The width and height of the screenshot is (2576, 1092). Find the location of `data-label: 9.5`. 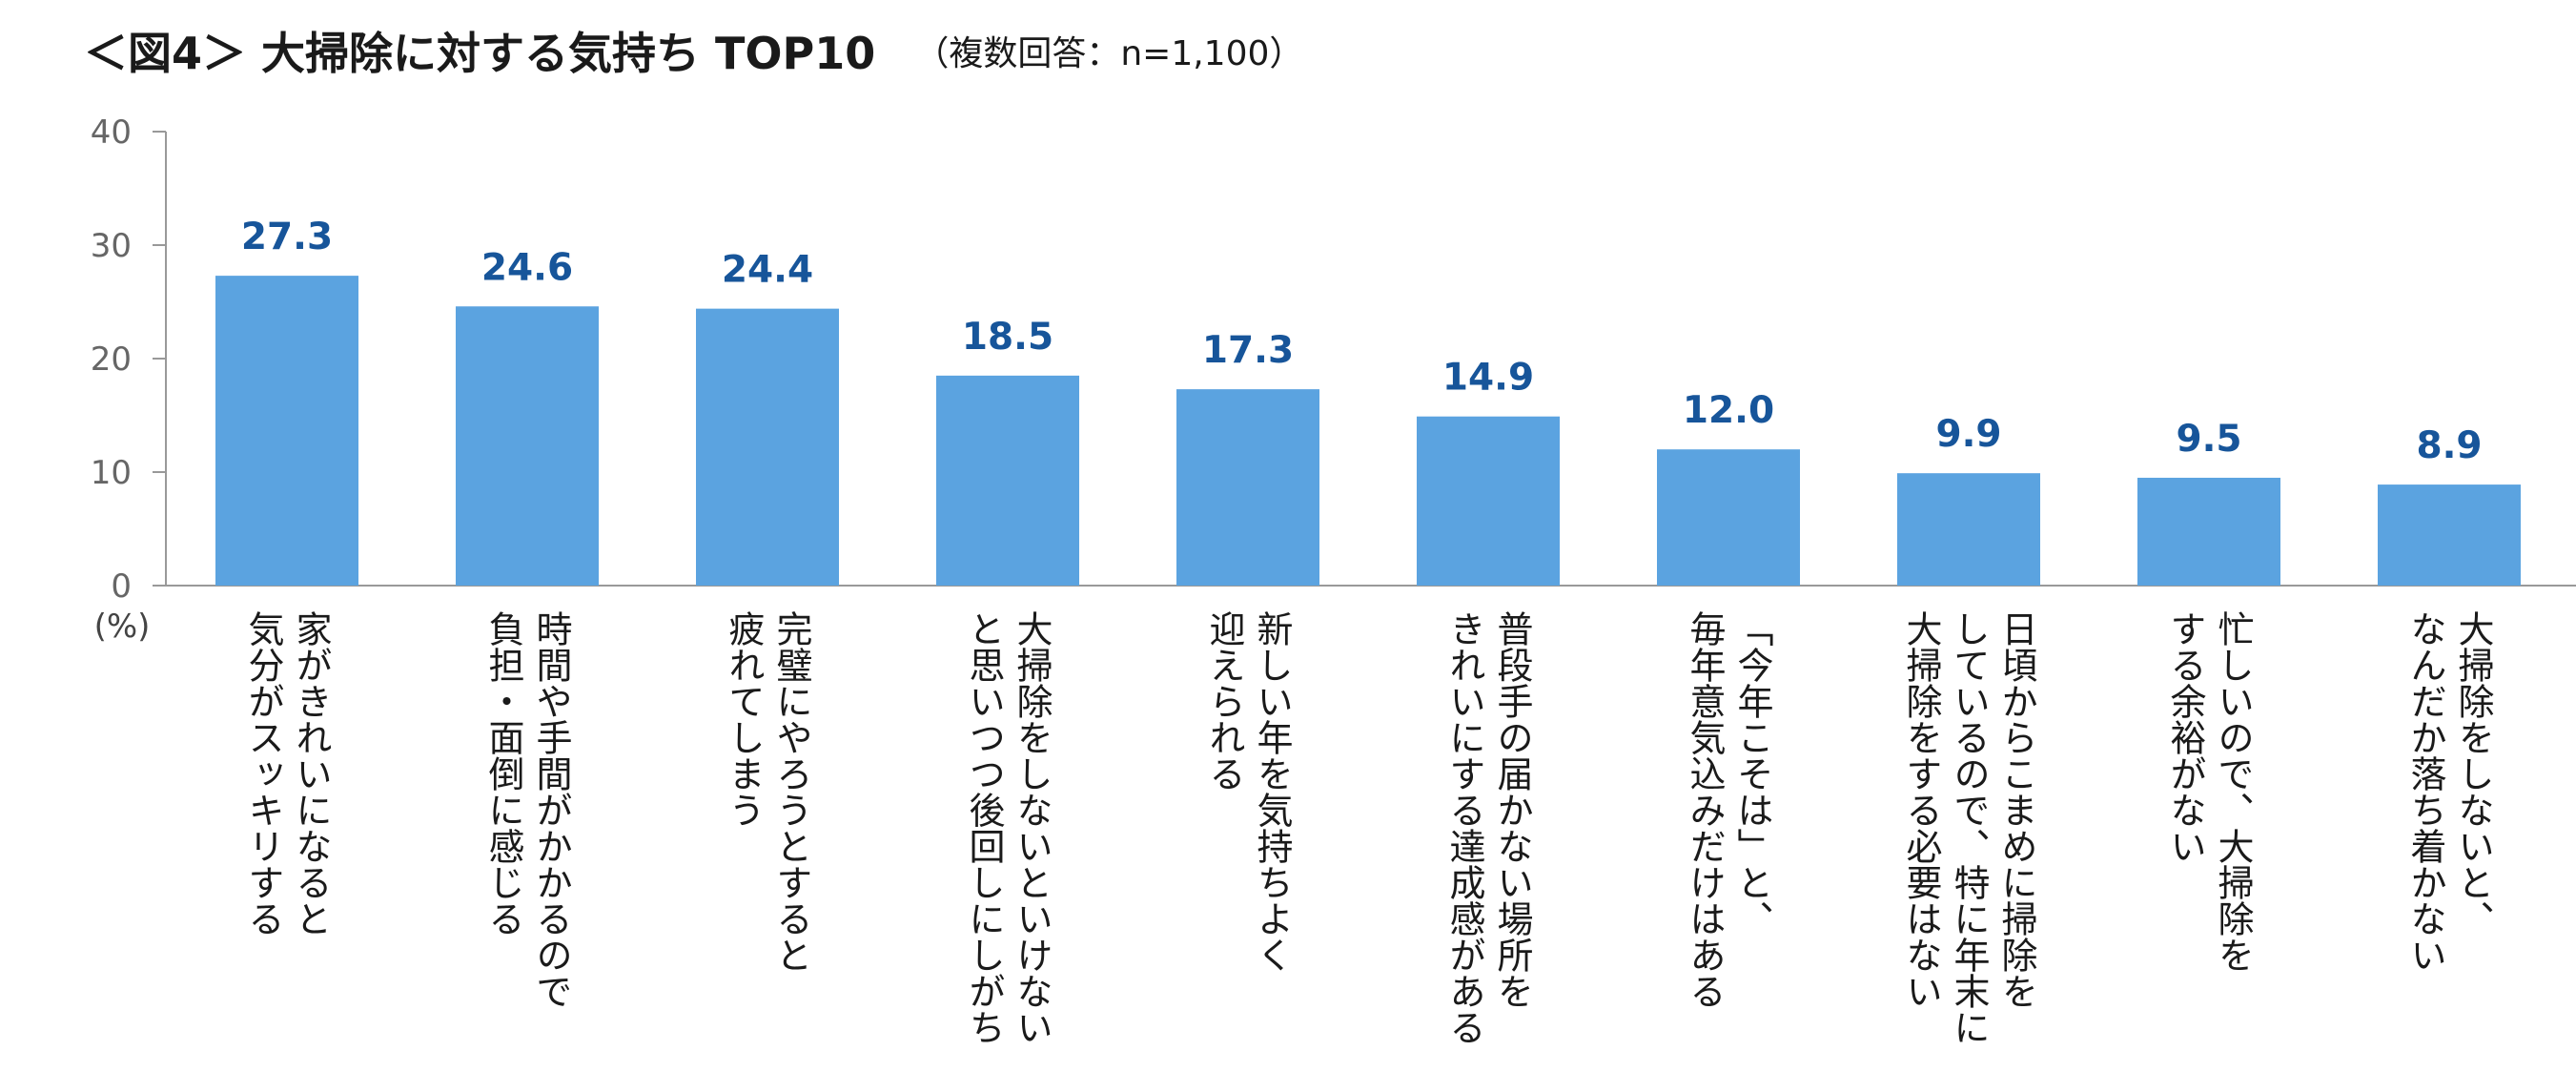

data-label: 9.5 is located at coordinates (2208, 439).